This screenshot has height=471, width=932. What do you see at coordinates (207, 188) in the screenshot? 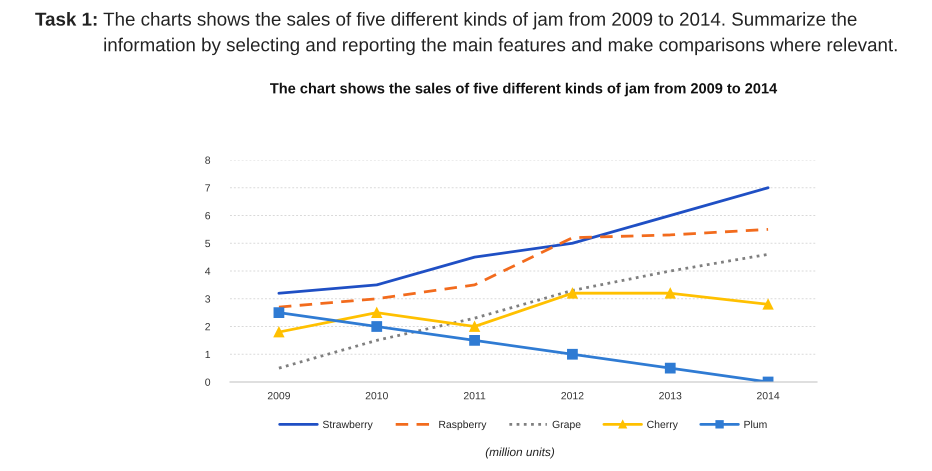
I see `y-tick-label: 7` at bounding box center [207, 188].